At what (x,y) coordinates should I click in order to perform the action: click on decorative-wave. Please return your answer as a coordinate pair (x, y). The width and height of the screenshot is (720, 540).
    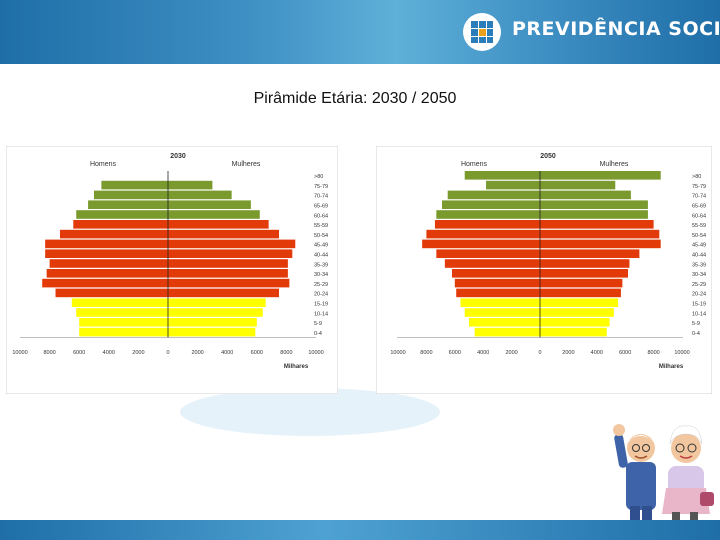
    Looking at the image, I should click on (310, 412).